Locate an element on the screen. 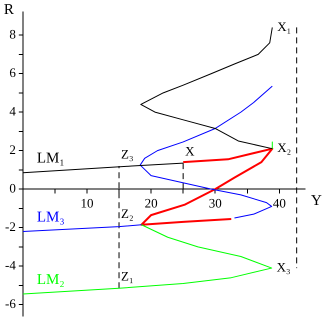  annotation: Z₁ is located at coordinates (127, 276).